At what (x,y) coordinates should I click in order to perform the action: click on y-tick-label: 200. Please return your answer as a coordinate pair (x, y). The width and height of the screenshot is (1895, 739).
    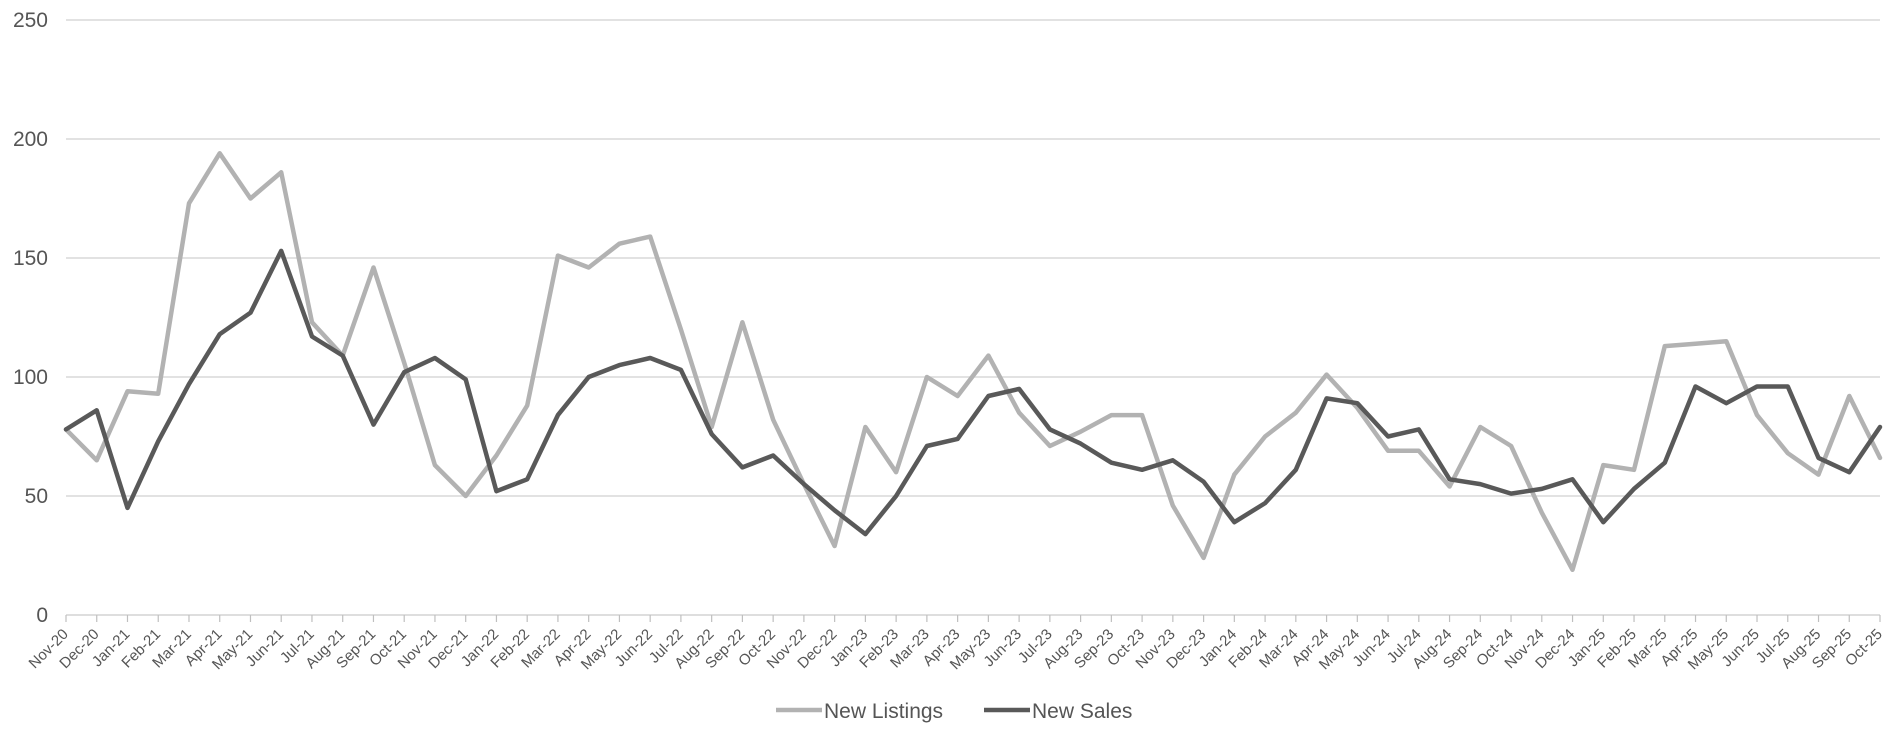
    Looking at the image, I should click on (30, 139).